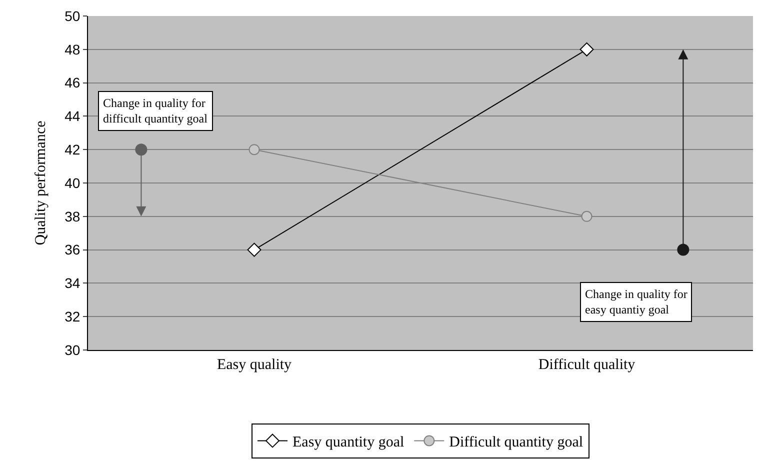  I want to click on y-tick-label: 46, so click(72, 82).